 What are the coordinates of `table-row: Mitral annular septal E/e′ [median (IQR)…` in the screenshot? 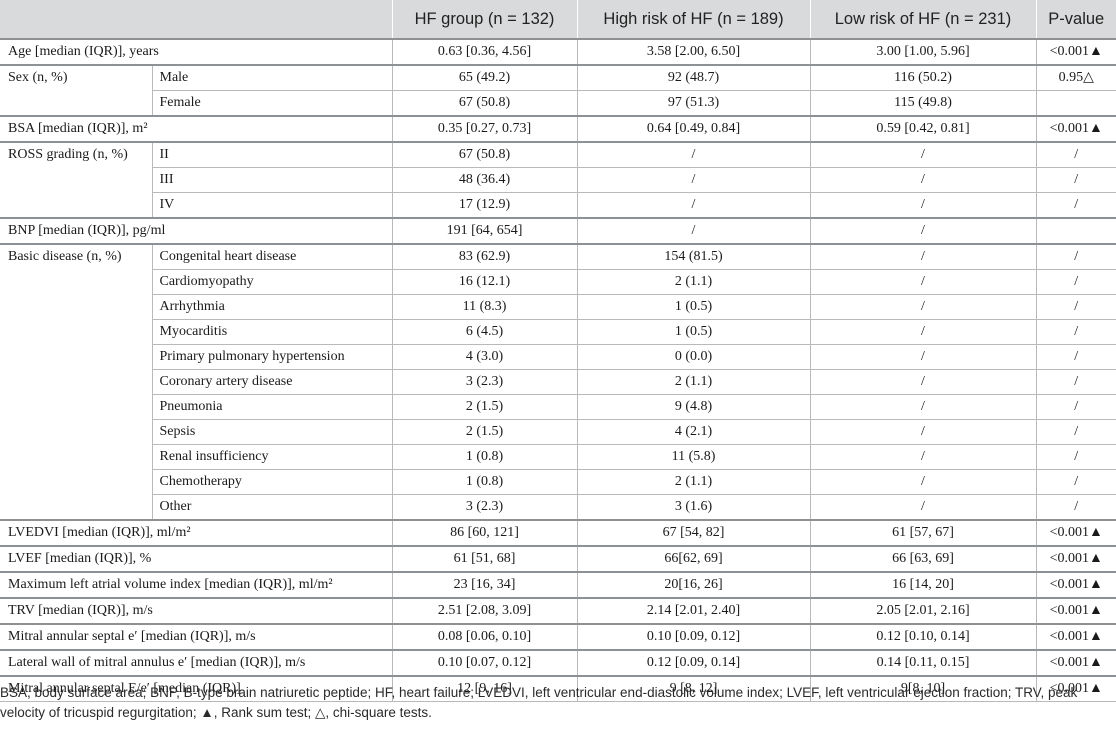 It's located at (558, 688).